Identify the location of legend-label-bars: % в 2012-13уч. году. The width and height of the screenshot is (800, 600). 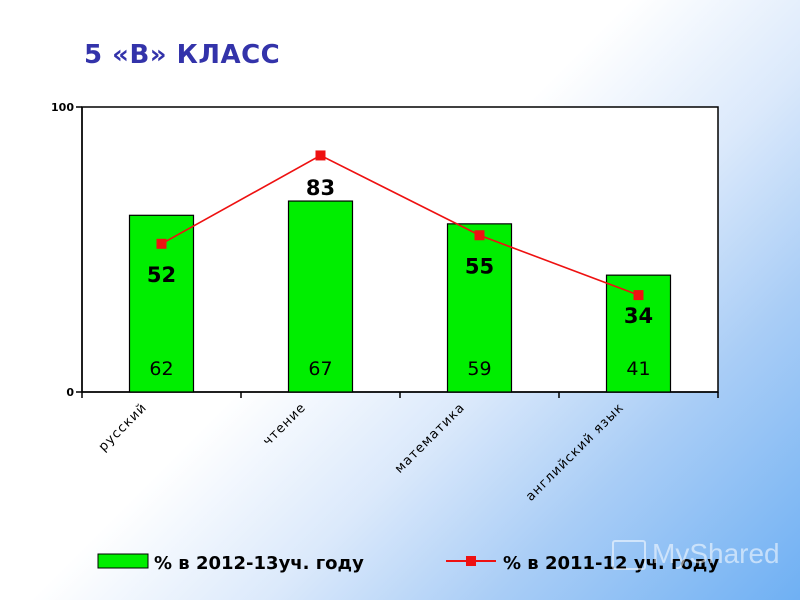
(259, 563).